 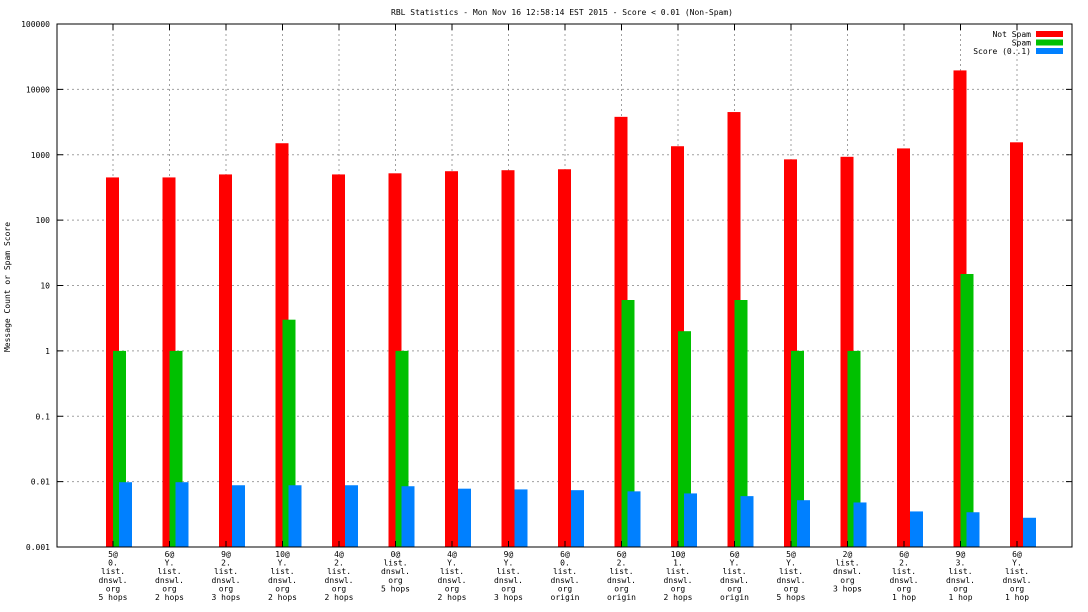 I want to click on legend-label: Spam, so click(x=1021, y=43).